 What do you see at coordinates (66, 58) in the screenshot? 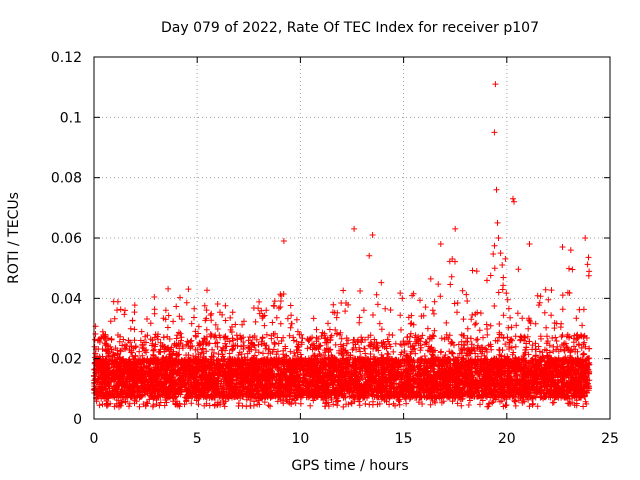
I see `y-tick-label: 0.12` at bounding box center [66, 58].